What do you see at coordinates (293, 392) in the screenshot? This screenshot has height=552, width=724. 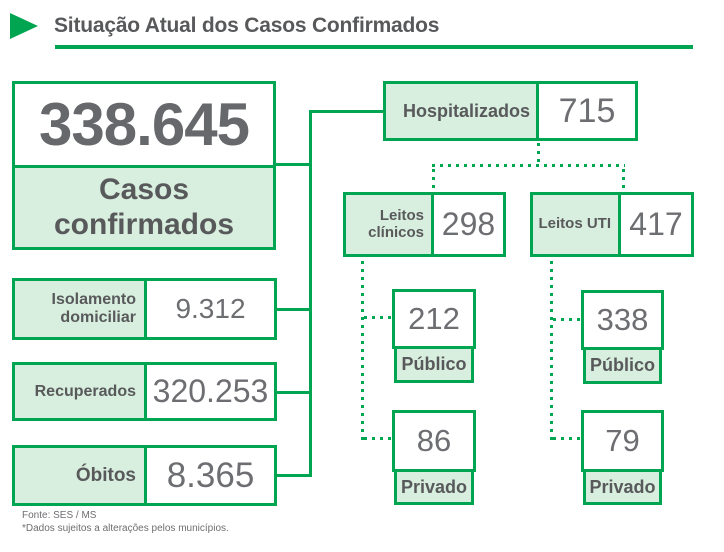 I see `connector-recuperados-h` at bounding box center [293, 392].